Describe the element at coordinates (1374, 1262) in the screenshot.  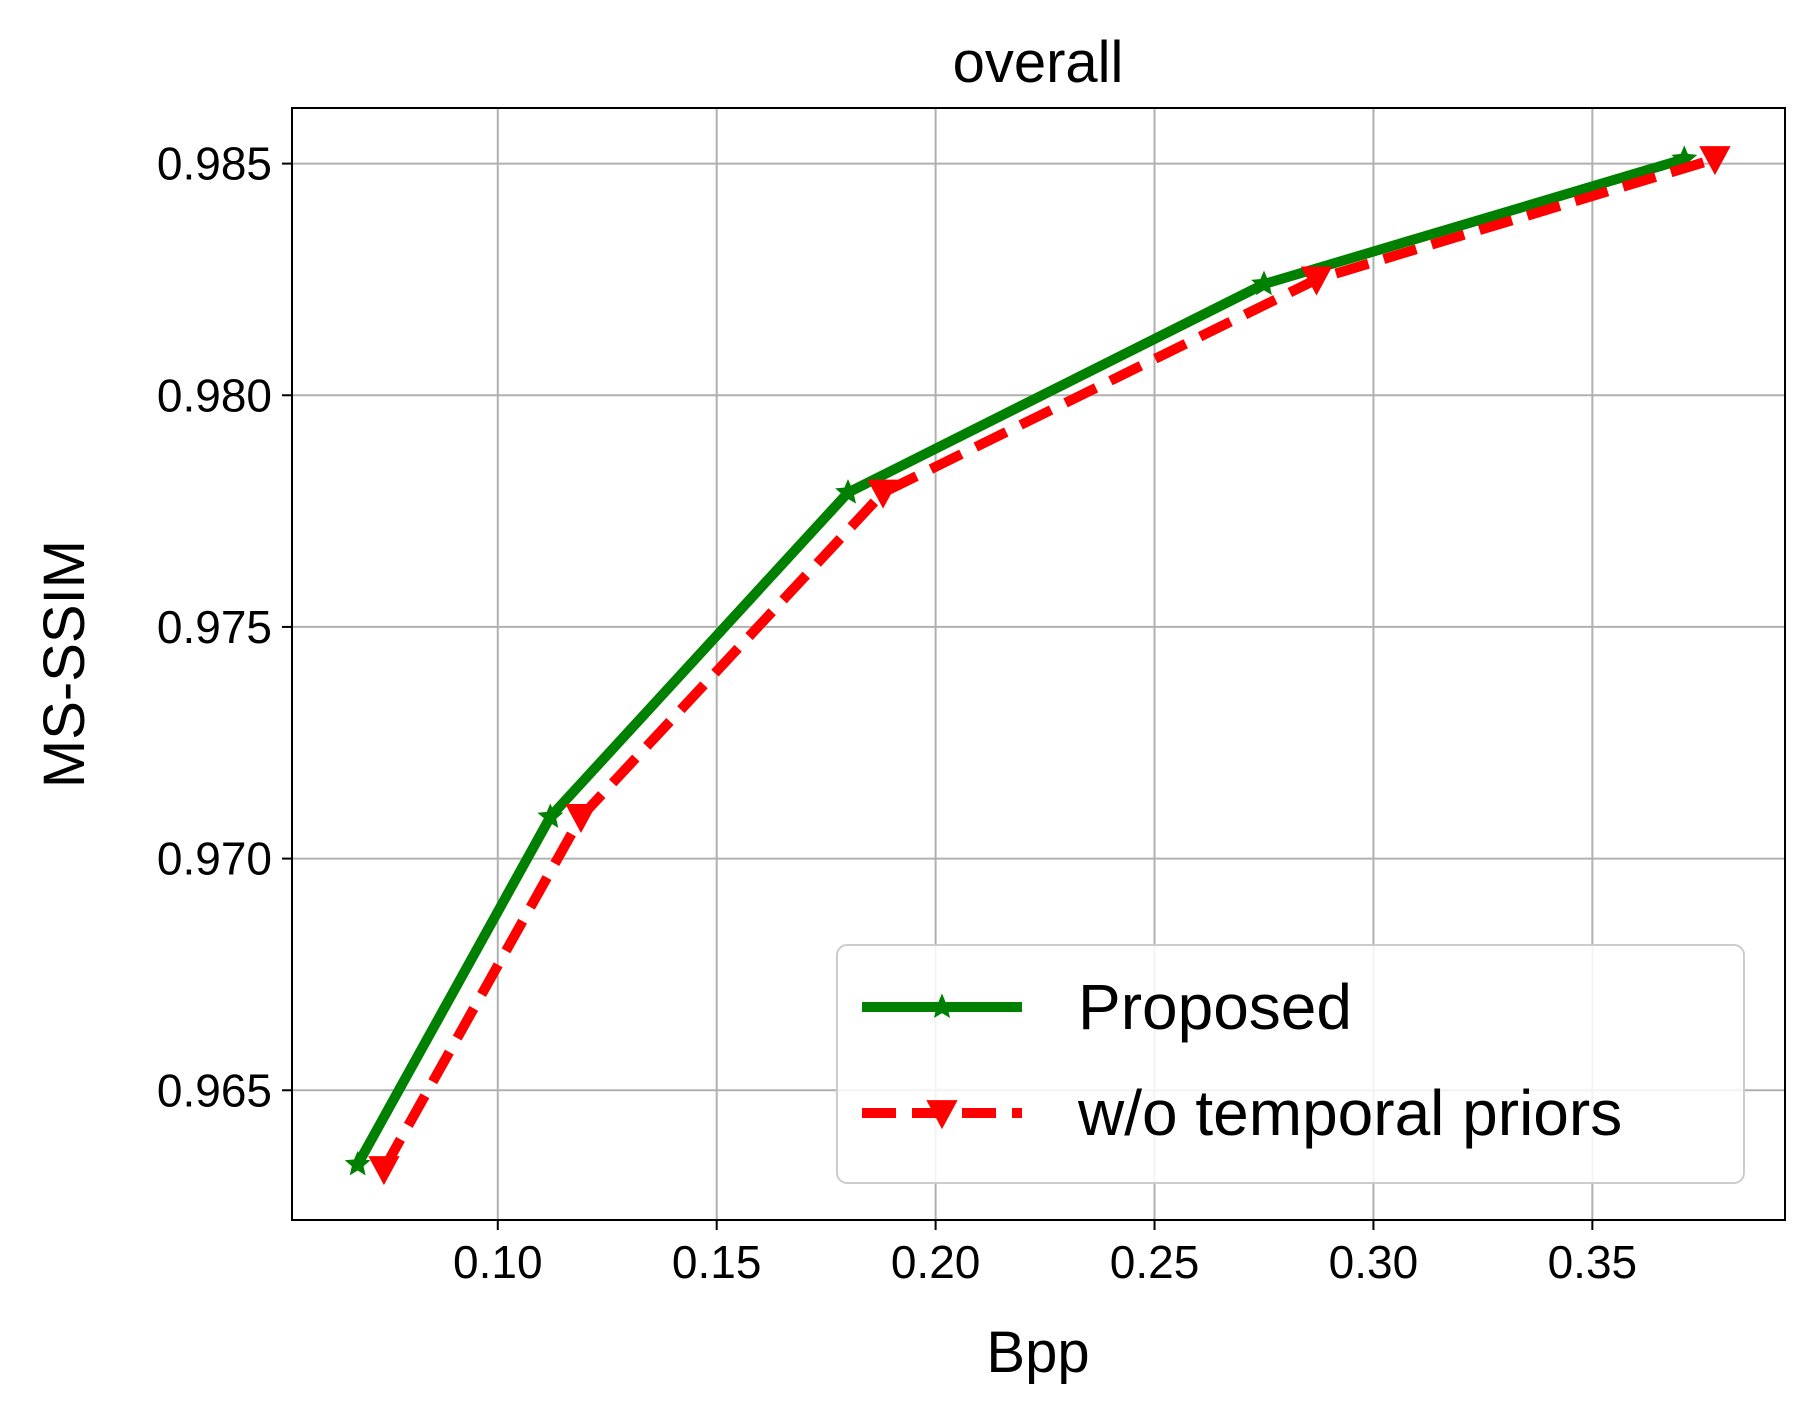
I see `x-tick-label: 0.30` at that location.